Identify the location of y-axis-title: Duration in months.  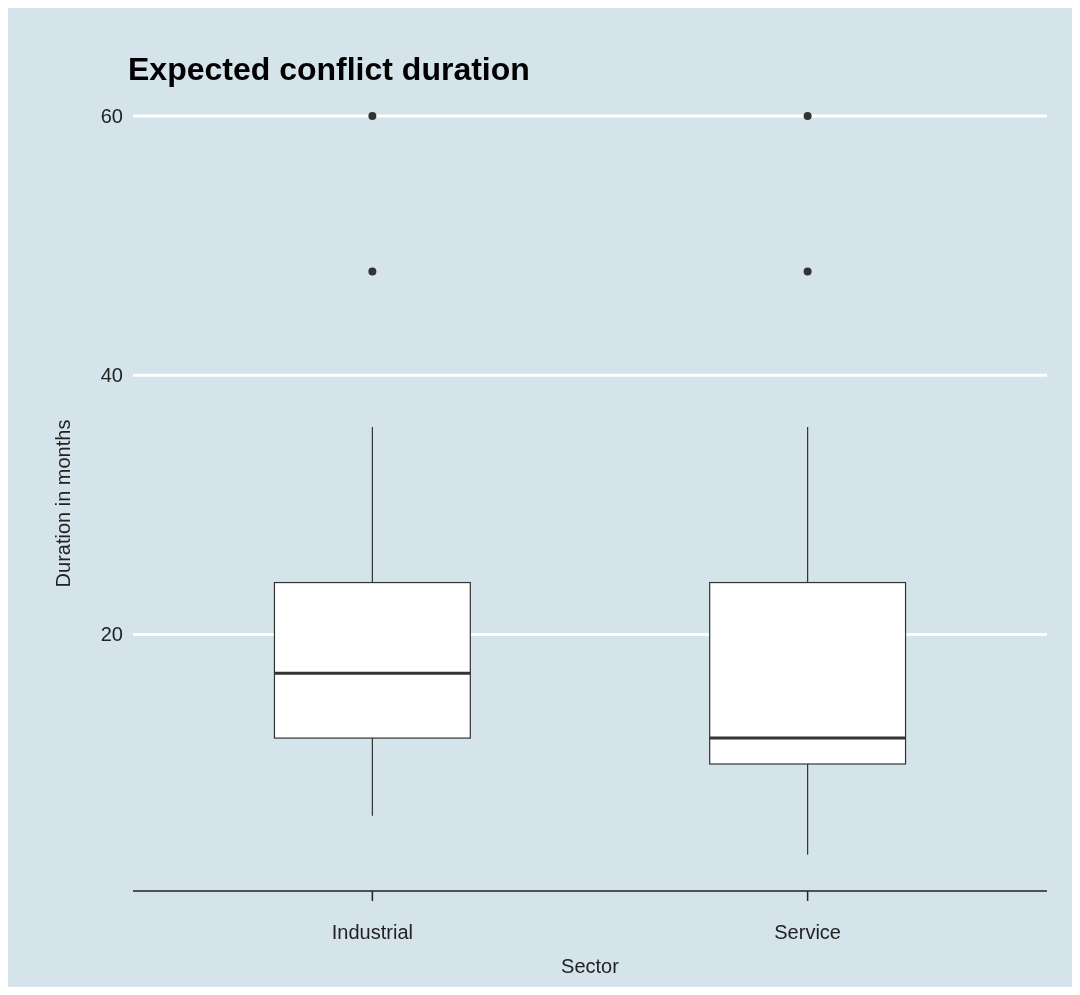
(63, 503).